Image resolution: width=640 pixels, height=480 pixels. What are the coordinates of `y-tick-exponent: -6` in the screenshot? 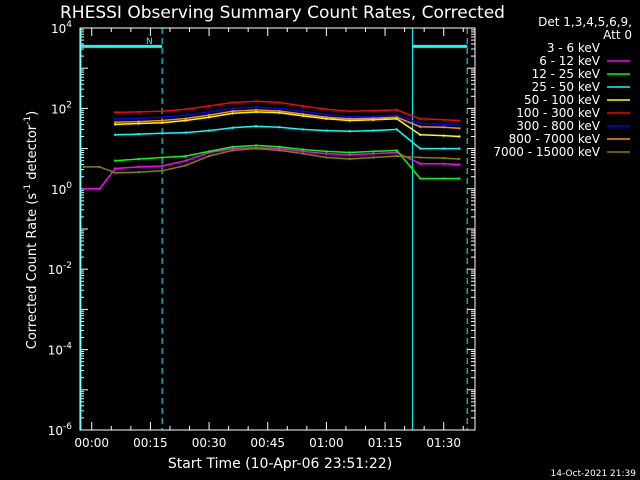 It's located at (67, 427).